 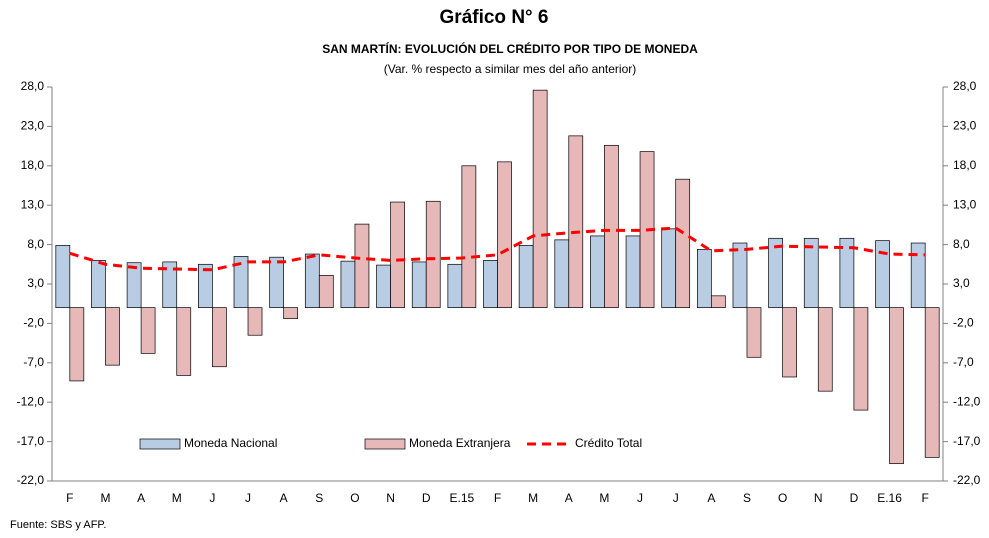 What do you see at coordinates (35, 244) in the screenshot?
I see `y-tick-label: 8,0` at bounding box center [35, 244].